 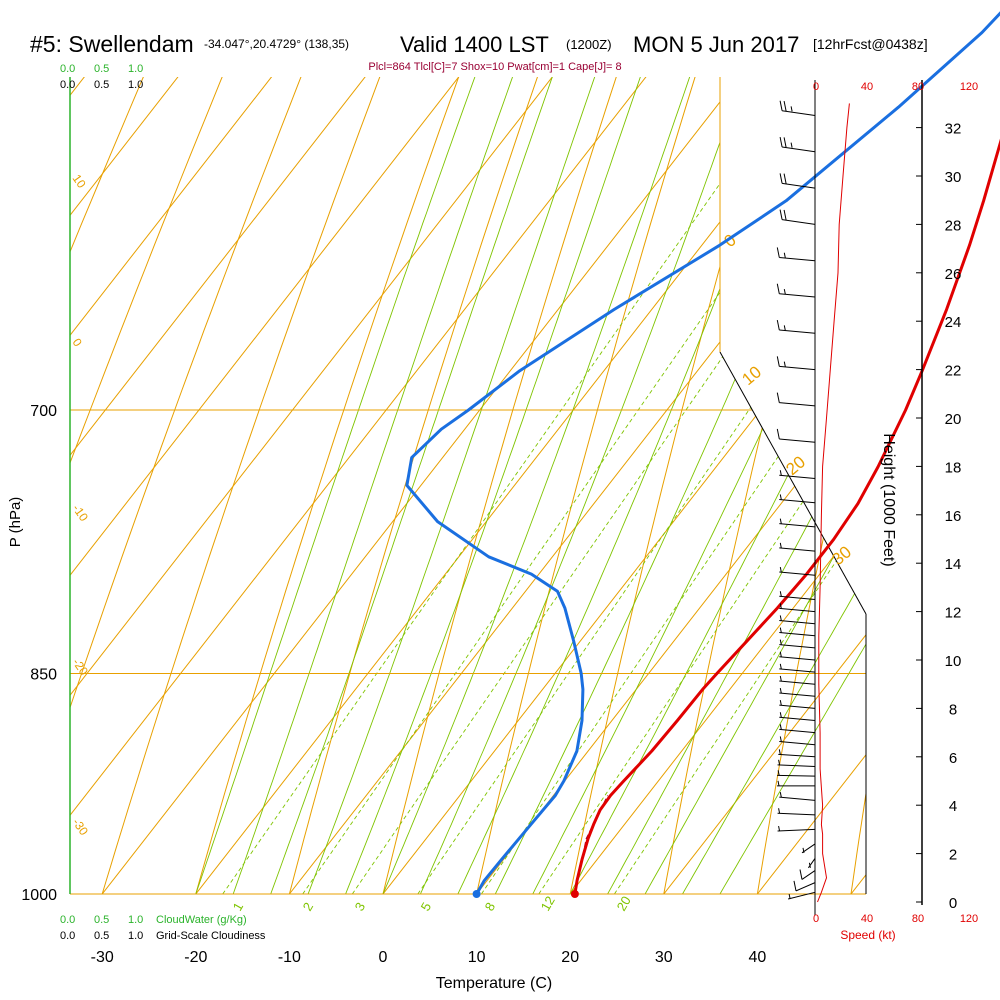 What do you see at coordinates (43, 411) in the screenshot?
I see `pressure-tick-700: 700` at bounding box center [43, 411].